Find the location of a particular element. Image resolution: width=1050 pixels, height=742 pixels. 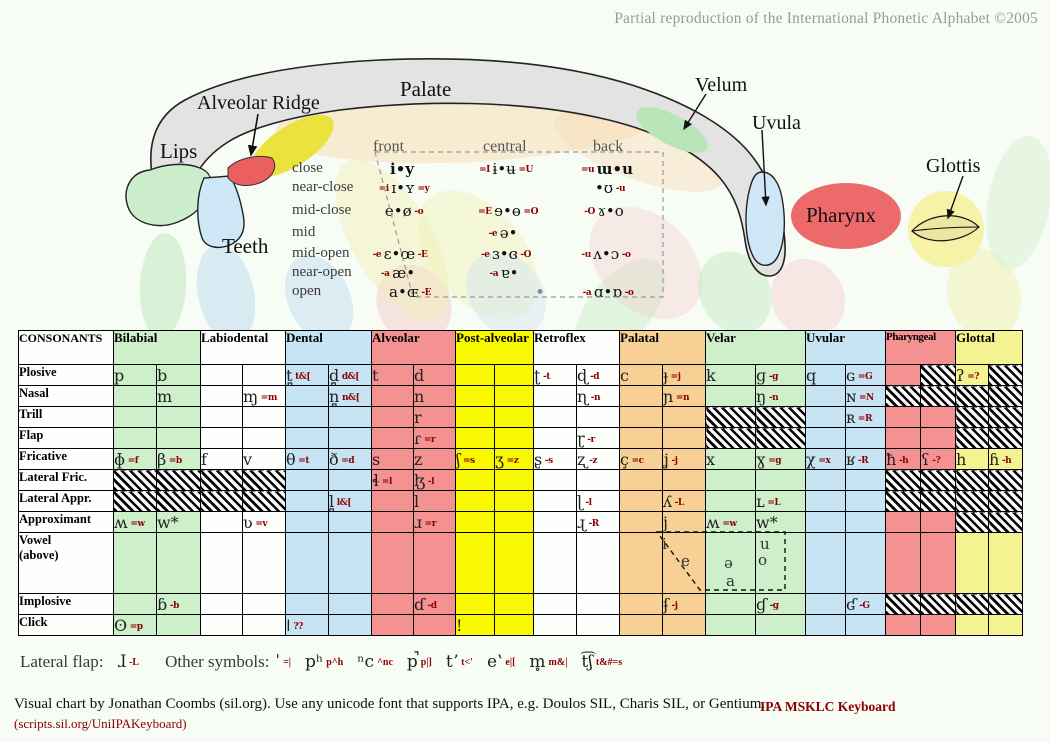

ipa-vowel: ɐ• is located at coordinates (509, 273).